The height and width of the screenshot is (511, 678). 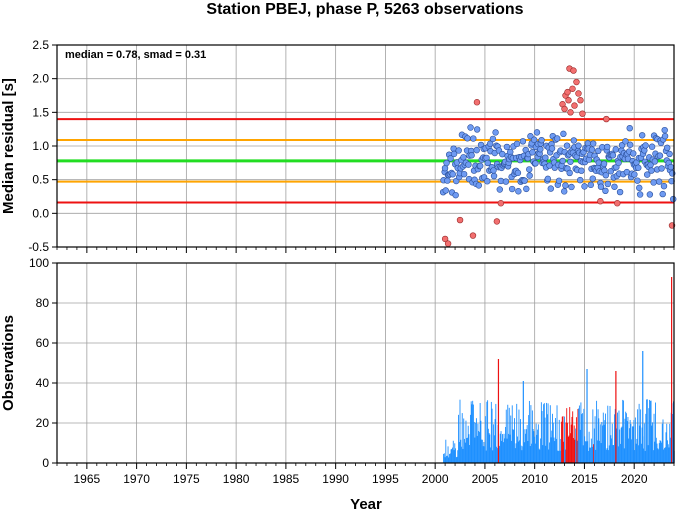 I want to click on y-tick-label: 100, so click(x=39, y=263).